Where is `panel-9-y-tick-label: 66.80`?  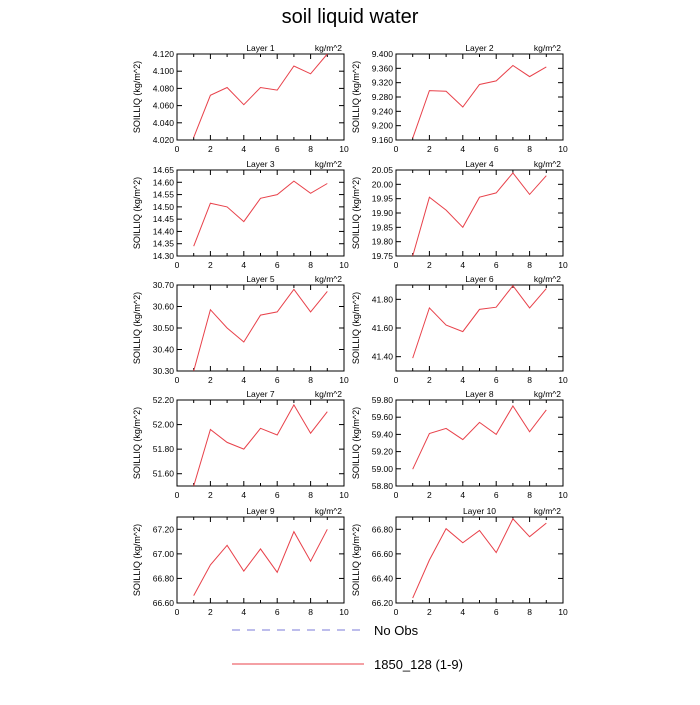
panel-9-y-tick-label: 66.80 is located at coordinates (164, 578).